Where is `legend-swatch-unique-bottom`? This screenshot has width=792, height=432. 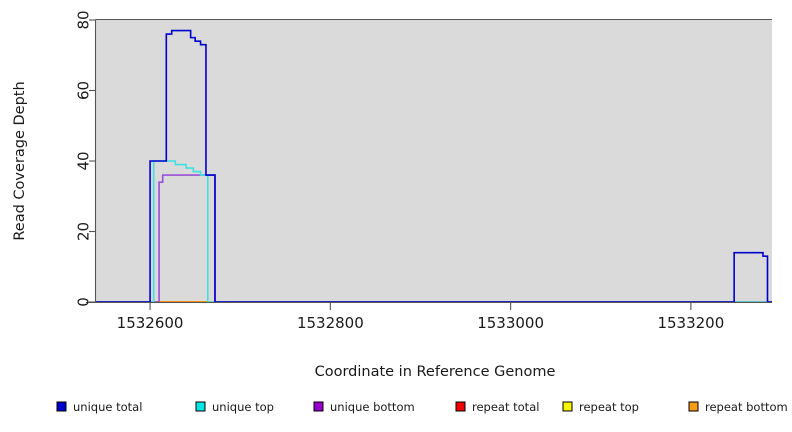 legend-swatch-unique-bottom is located at coordinates (318, 406).